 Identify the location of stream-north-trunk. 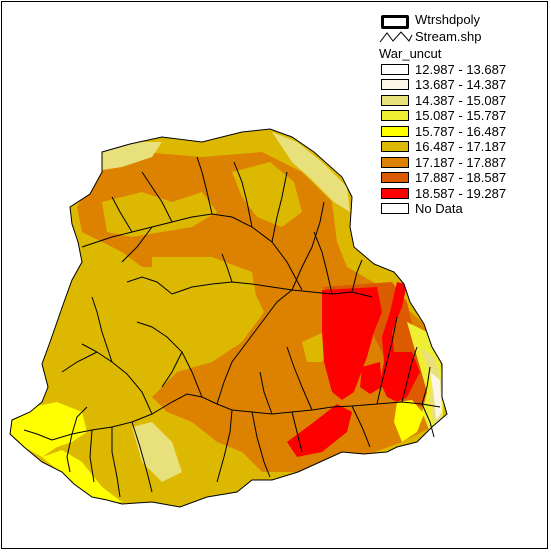
(272, 289).